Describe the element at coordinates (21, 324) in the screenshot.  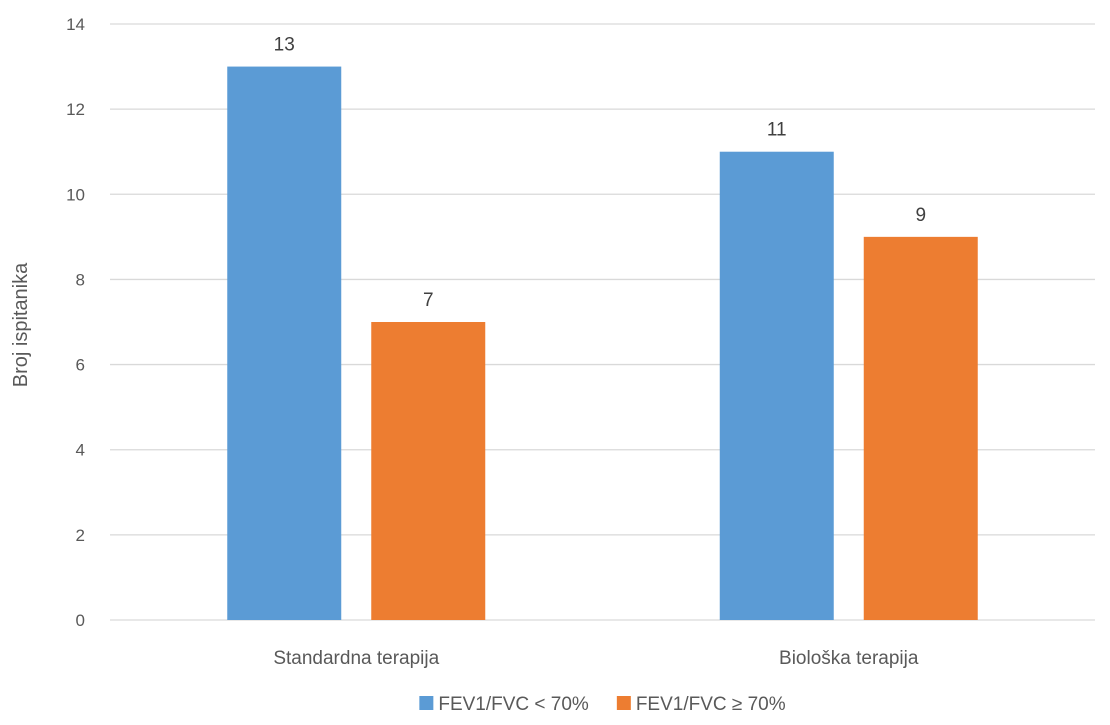
I see `y-axis-title: Broj ispitanika` at that location.